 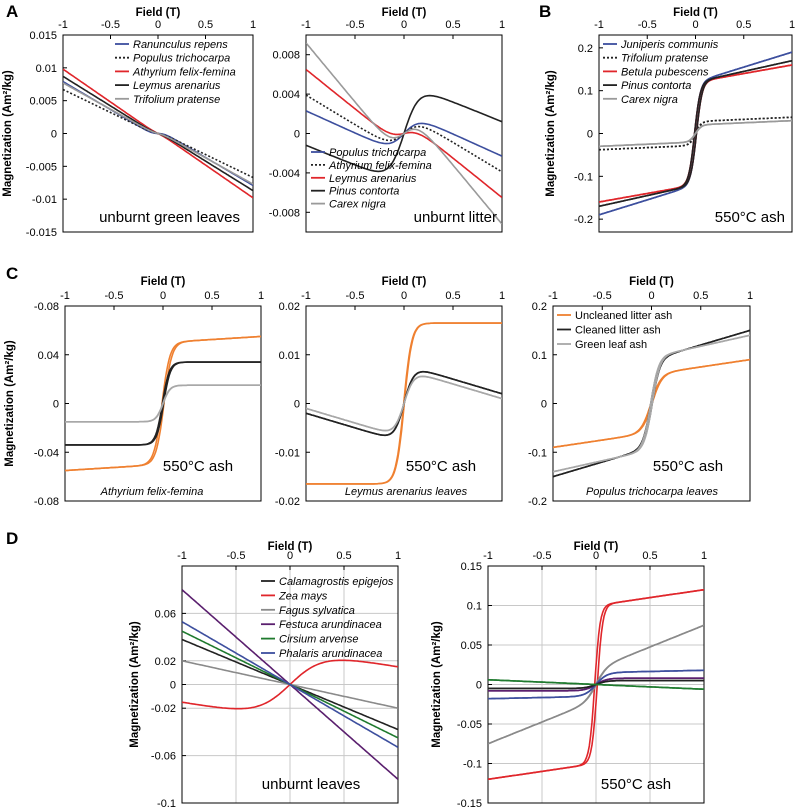 I want to click on legend-entry: Festuca arundinacea, so click(x=330, y=625).